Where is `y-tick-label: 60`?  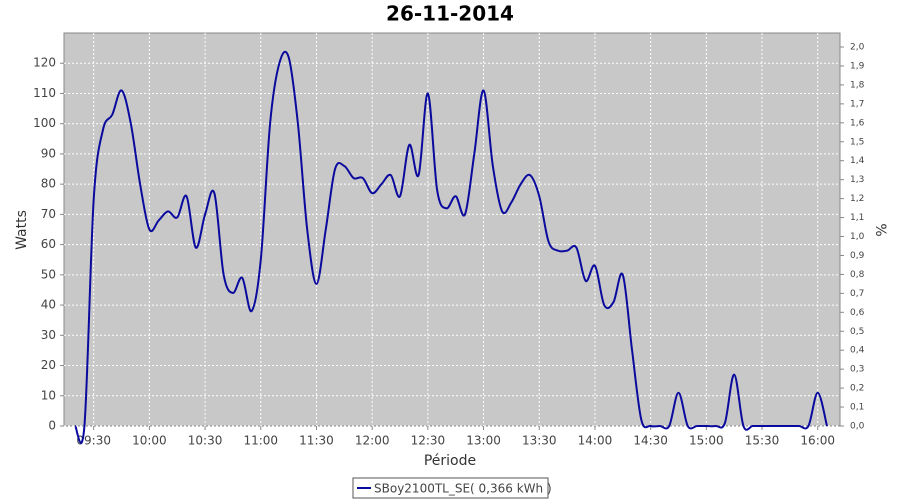 y-tick-label: 60 is located at coordinates (48, 244).